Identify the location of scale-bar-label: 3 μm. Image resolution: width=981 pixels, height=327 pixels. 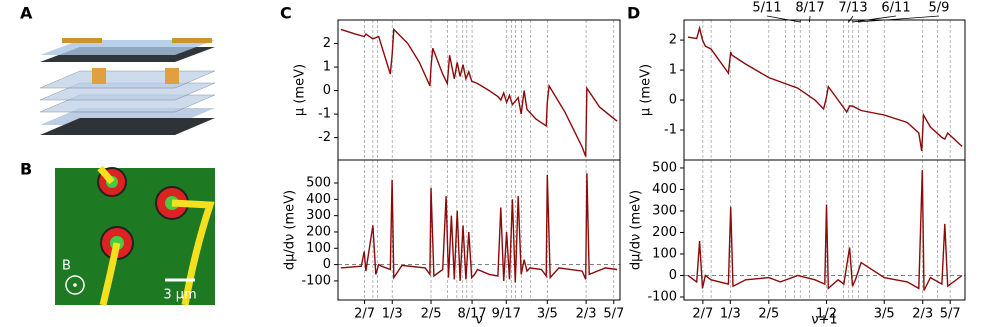
(179, 295).